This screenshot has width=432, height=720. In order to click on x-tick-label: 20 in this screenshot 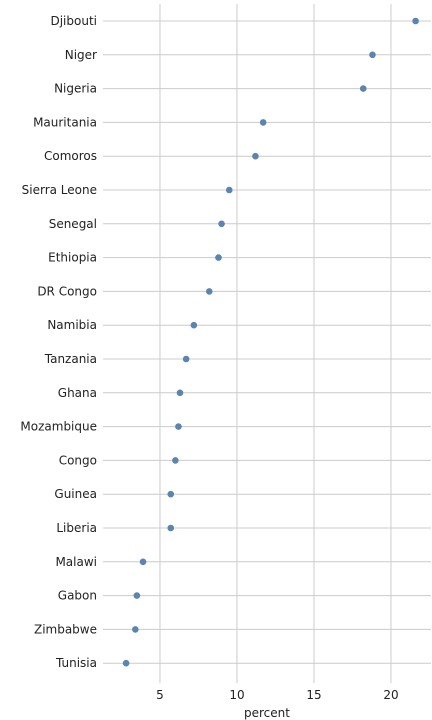, I will do `click(390, 695)`.